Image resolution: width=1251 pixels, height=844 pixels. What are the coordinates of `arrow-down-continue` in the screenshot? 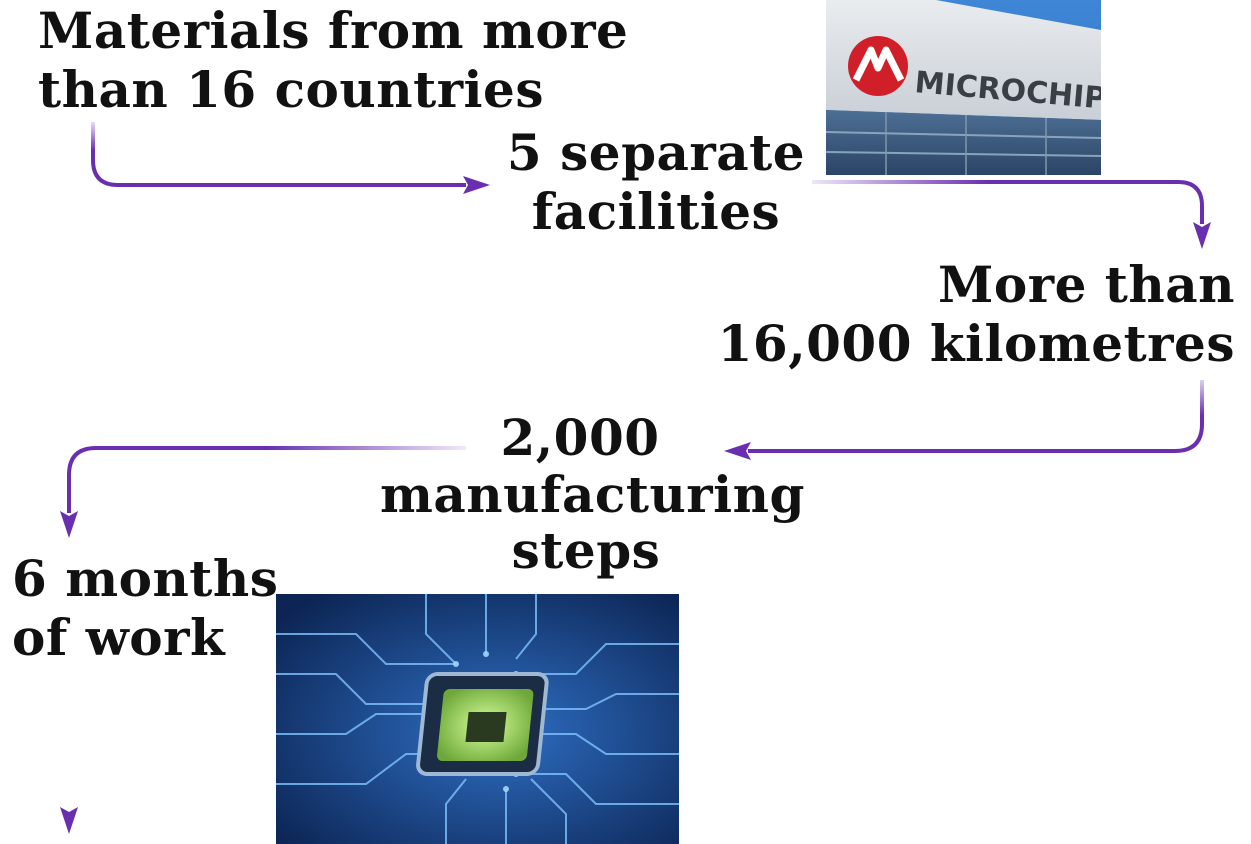 It's located at (69, 750).